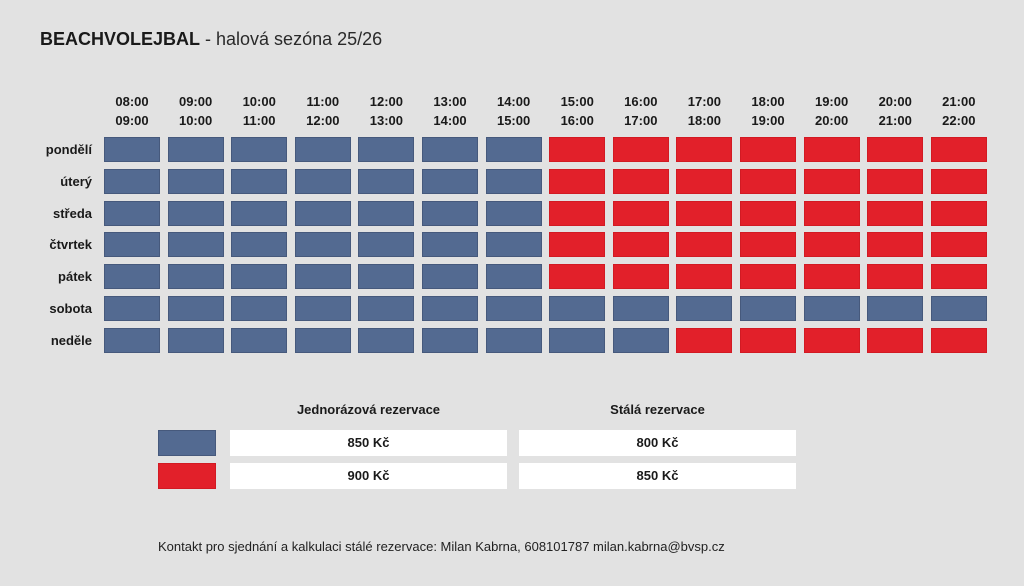  I want to click on day-label: pondělí, so click(68, 149).